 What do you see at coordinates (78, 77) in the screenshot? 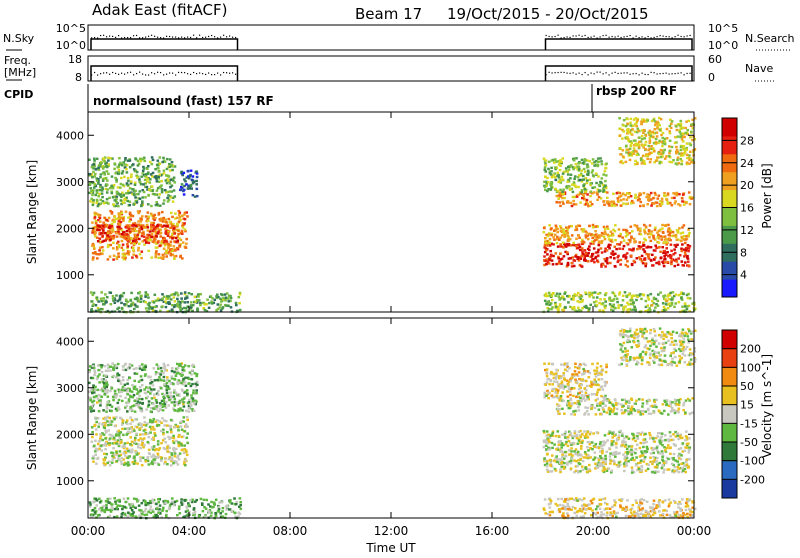
I see `freq-tick-bottom: 8` at bounding box center [78, 77].